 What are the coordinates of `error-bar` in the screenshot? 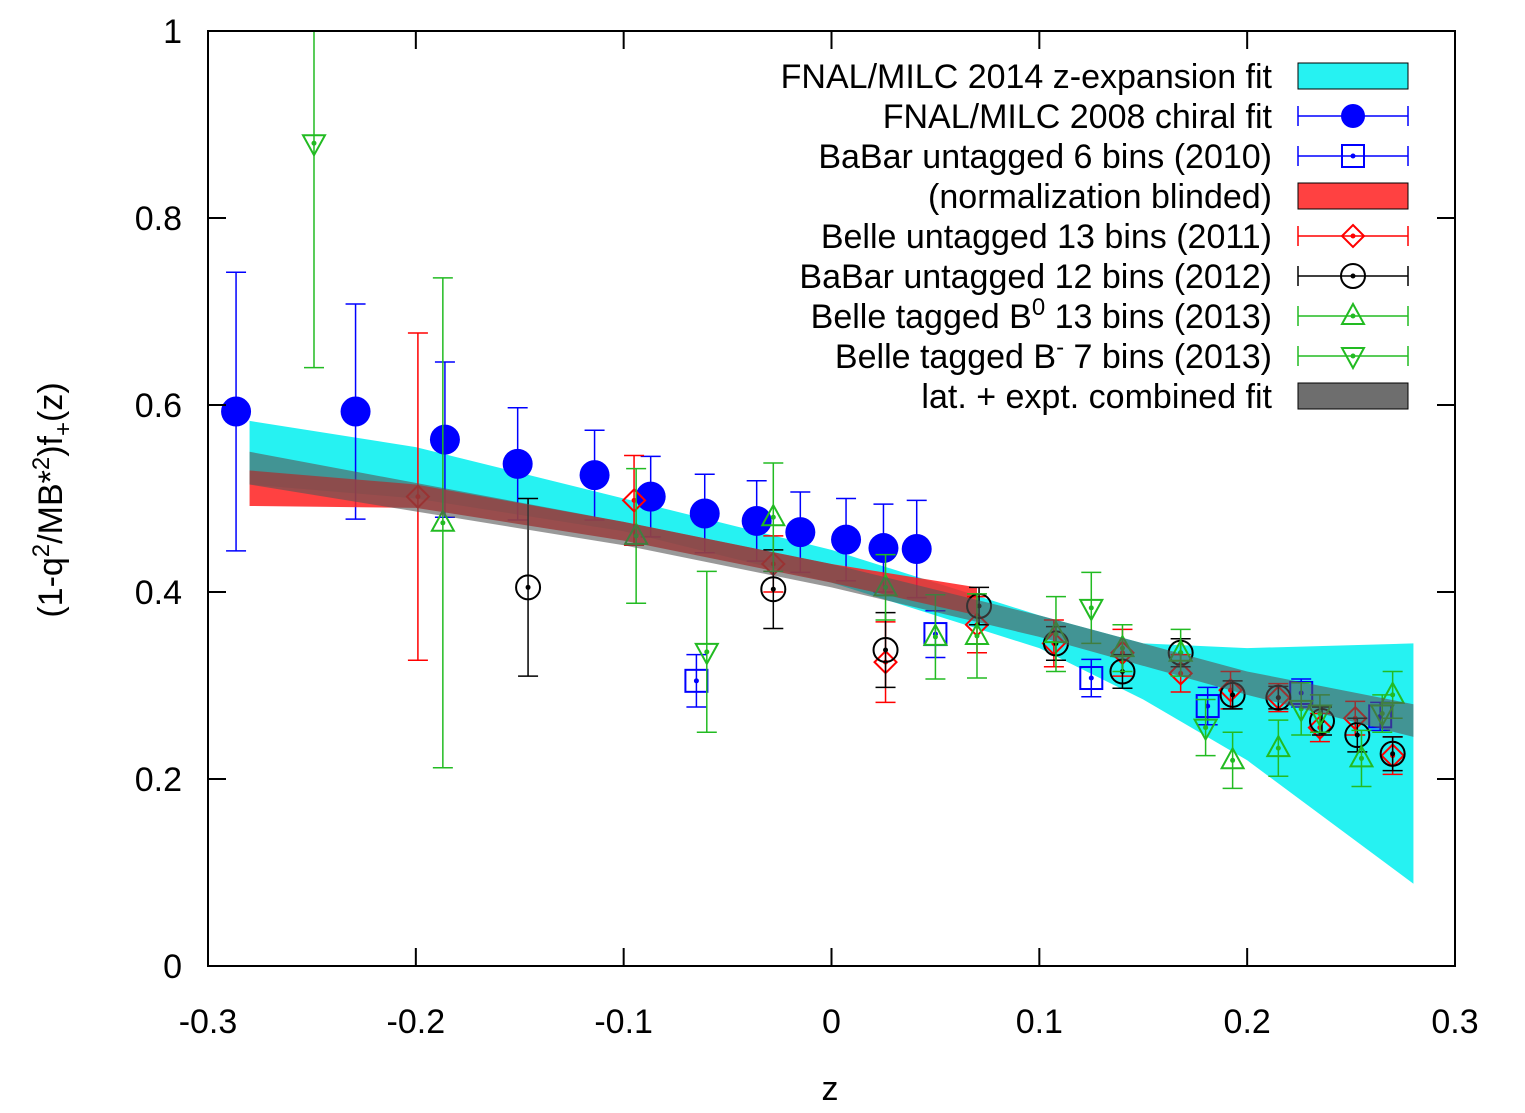 It's located at (313, 200).